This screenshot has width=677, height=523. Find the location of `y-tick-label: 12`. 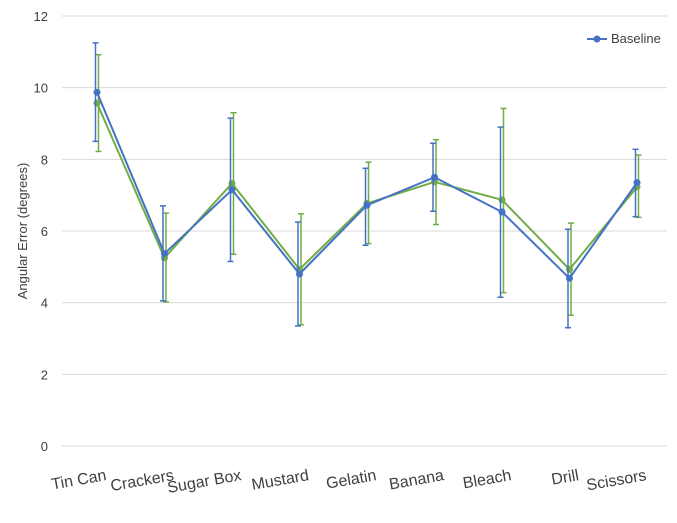

y-tick-label: 12 is located at coordinates (41, 16).